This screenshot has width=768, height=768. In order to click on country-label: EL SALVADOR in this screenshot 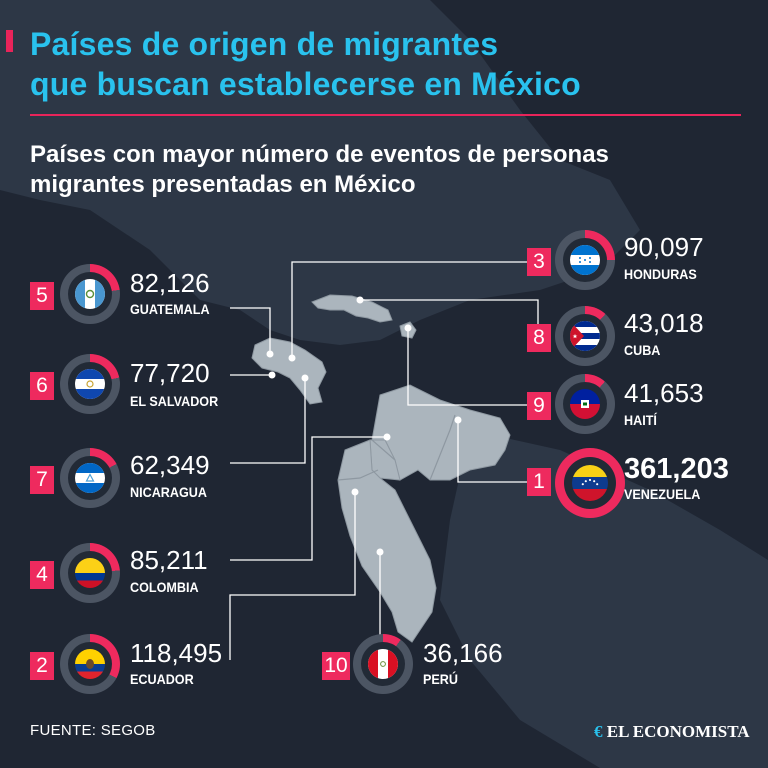, I will do `click(174, 401)`.